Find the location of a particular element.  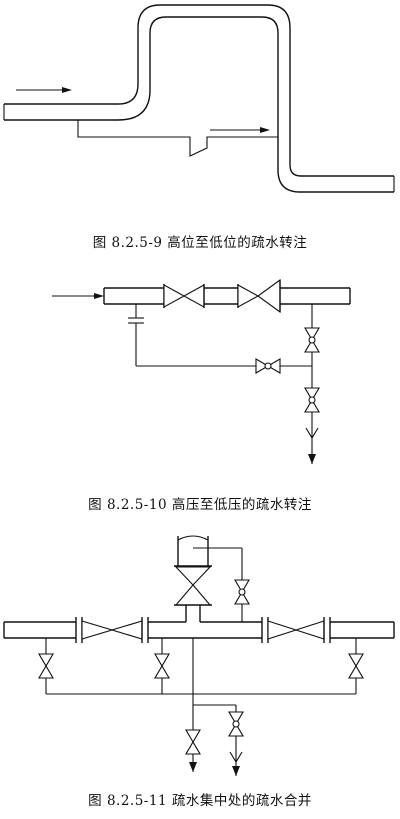

figure-caption: 图 8.2.5-9 高位至低位的疏水转注 is located at coordinates (200, 243).